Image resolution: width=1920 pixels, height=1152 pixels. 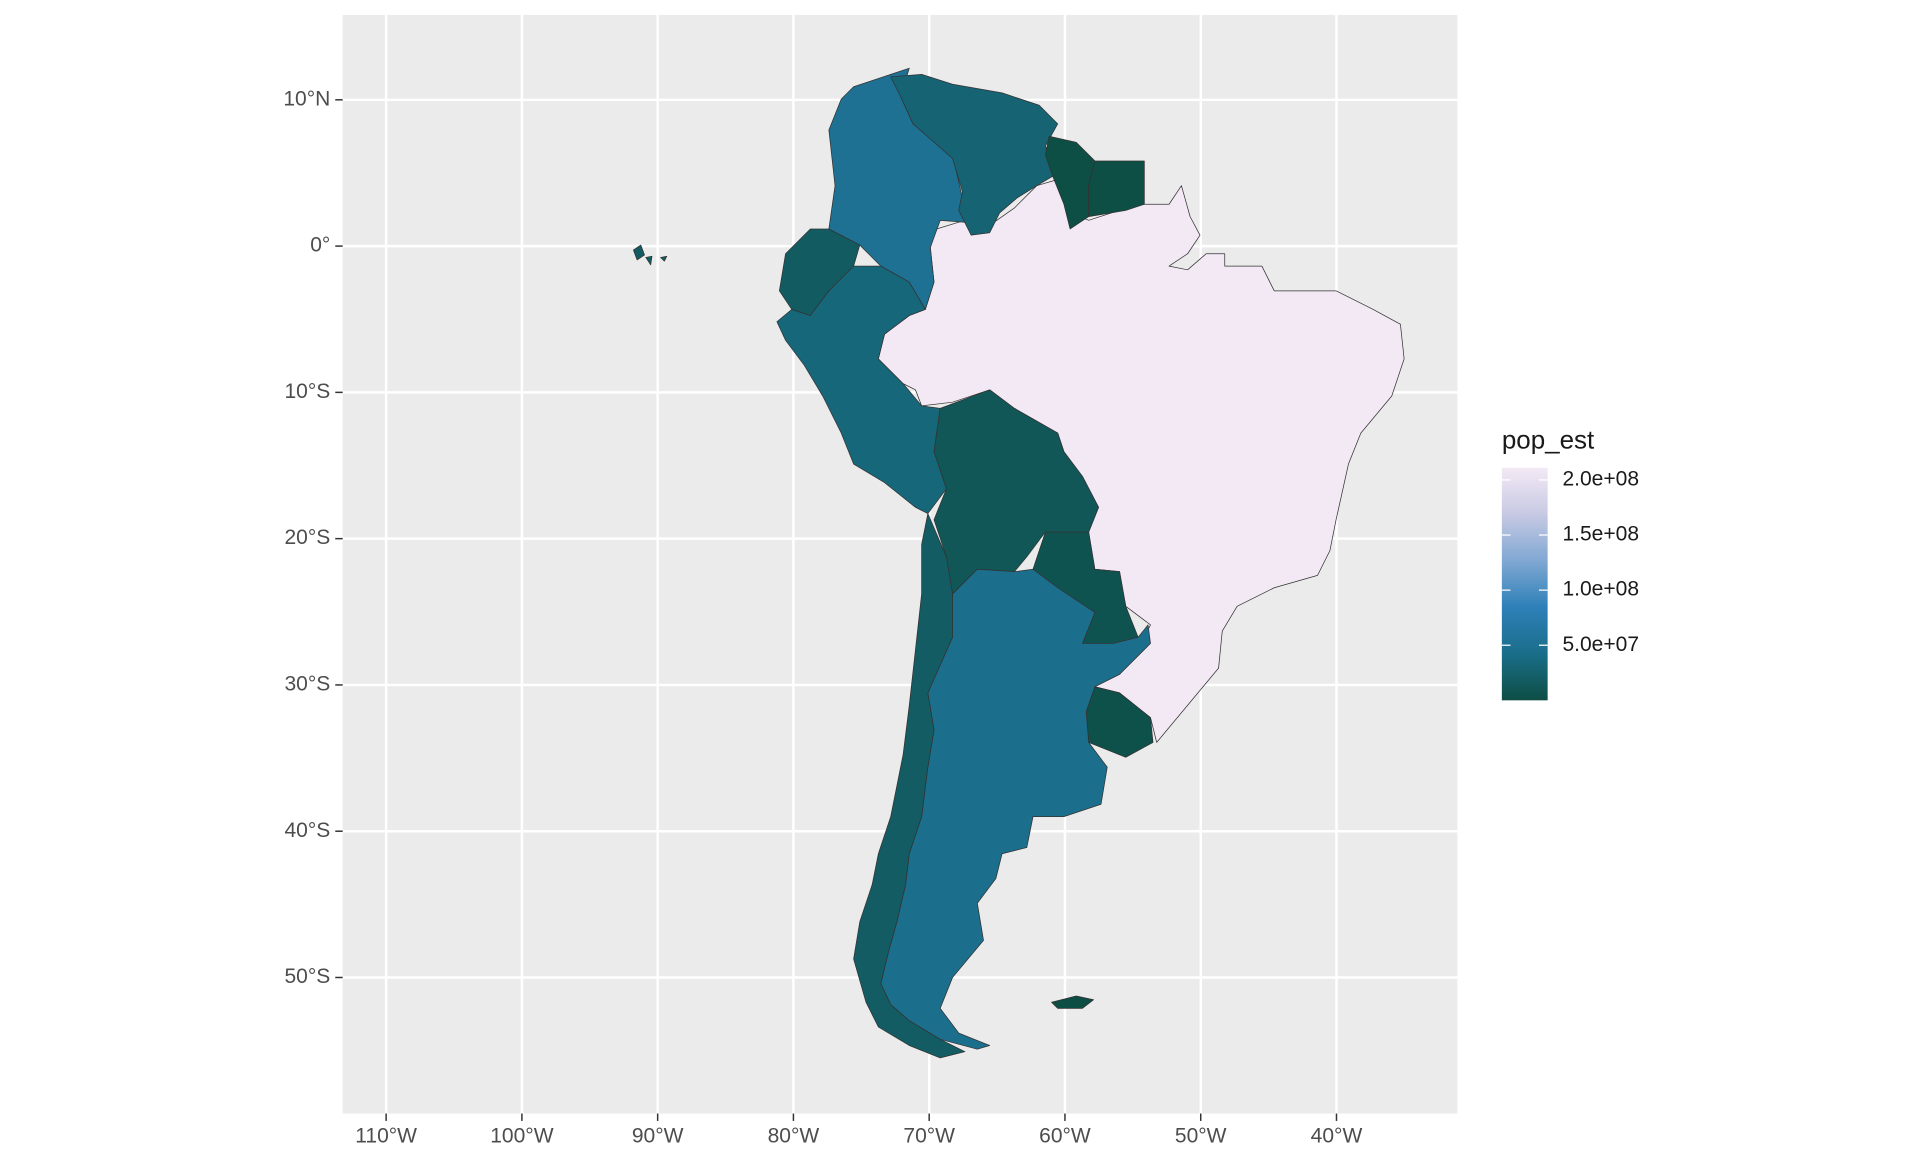 What do you see at coordinates (1524, 584) in the screenshot?
I see `colorbar` at bounding box center [1524, 584].